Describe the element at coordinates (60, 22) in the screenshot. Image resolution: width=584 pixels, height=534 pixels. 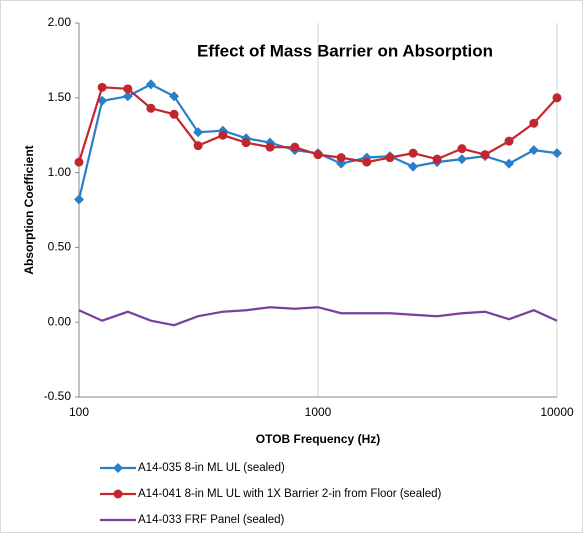
I see `y-tick-label: 2.00` at that location.